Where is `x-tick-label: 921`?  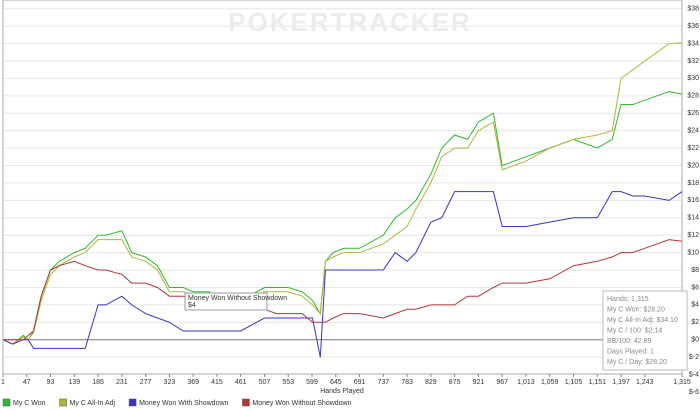 x-tick-label: 921 is located at coordinates (479, 382).